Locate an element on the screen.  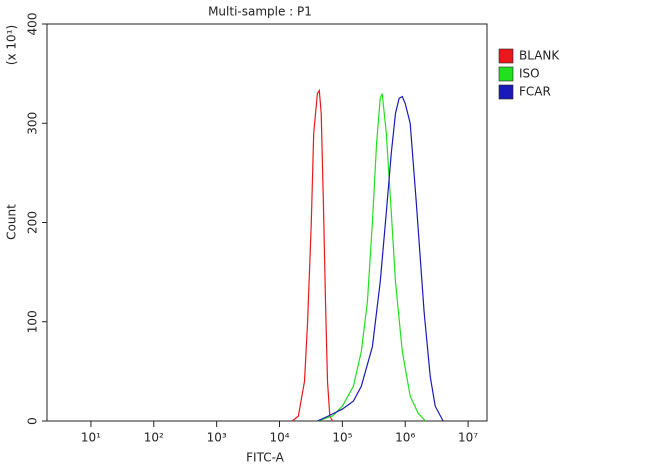
y-tick-label: 400 is located at coordinates (33, 24).